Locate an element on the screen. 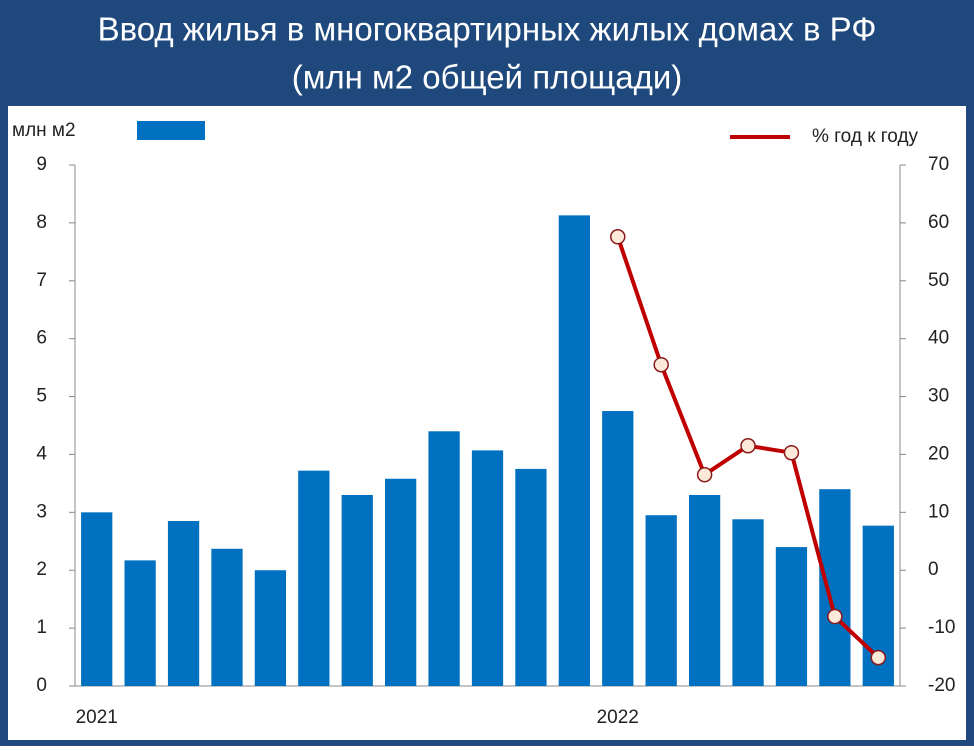  chart-subtitle: (млн м2 общей площади) is located at coordinates (487, 77).